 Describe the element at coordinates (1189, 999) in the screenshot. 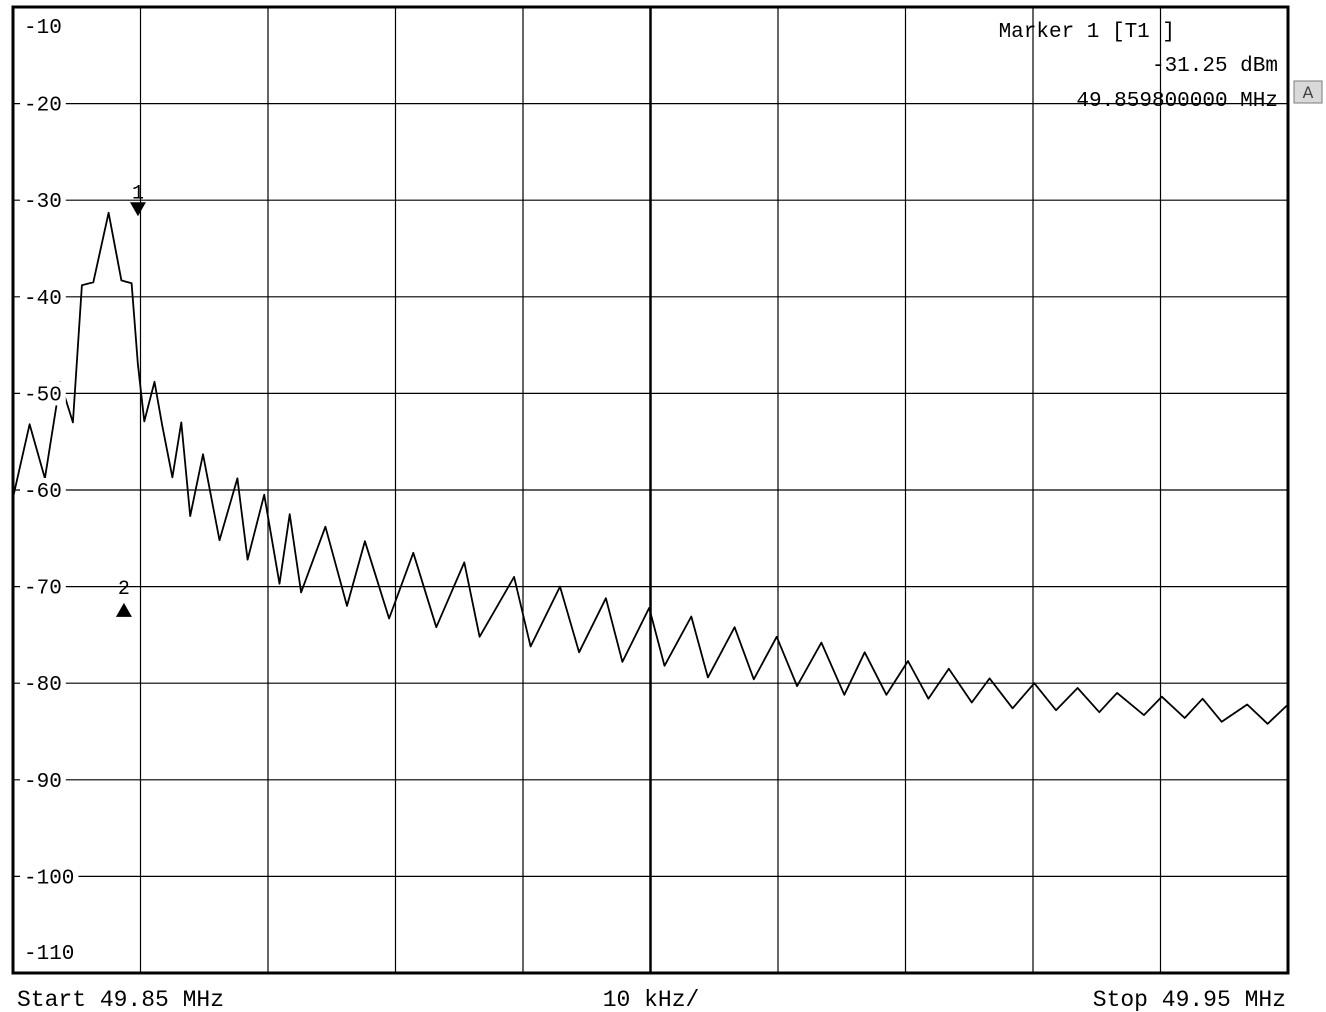

I see `stop-frequency-label: Stop 49.95 MHz` at that location.